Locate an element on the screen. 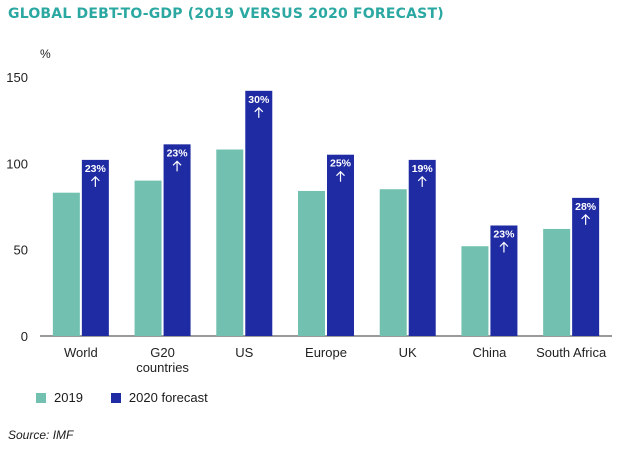 Image resolution: width=624 pixels, height=453 pixels. x-tick-label: Europe is located at coordinates (326, 352).